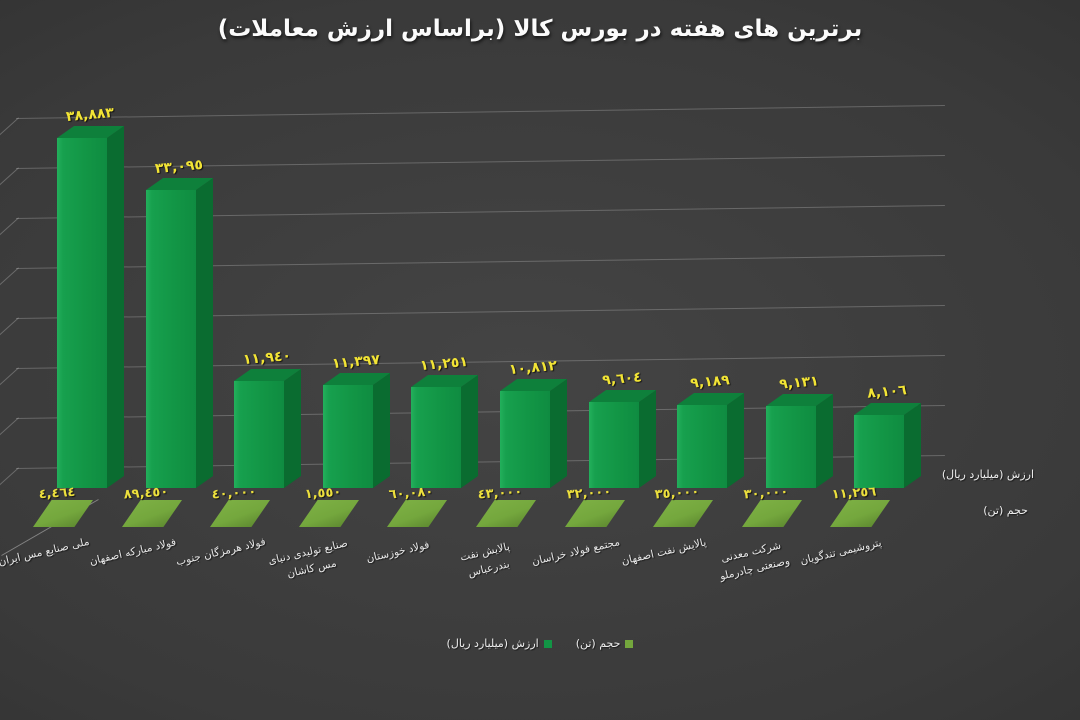 This screenshot has height=720, width=1080. What do you see at coordinates (887, 392) in the screenshot?
I see `bar-value-label: ٨,١٠٦` at bounding box center [887, 392].